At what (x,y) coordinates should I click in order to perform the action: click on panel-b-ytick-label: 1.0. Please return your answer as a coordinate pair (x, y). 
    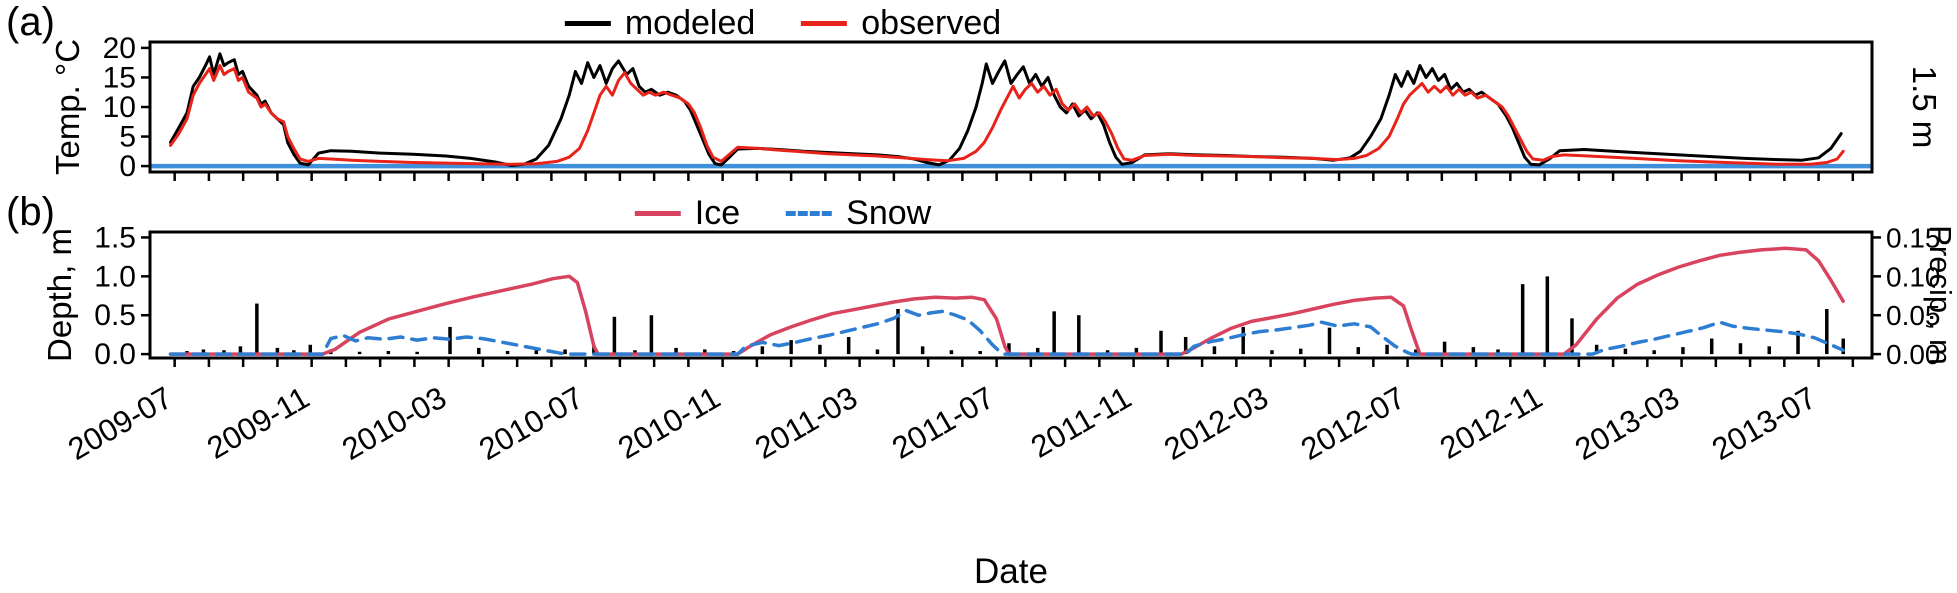
    Looking at the image, I should click on (115, 276).